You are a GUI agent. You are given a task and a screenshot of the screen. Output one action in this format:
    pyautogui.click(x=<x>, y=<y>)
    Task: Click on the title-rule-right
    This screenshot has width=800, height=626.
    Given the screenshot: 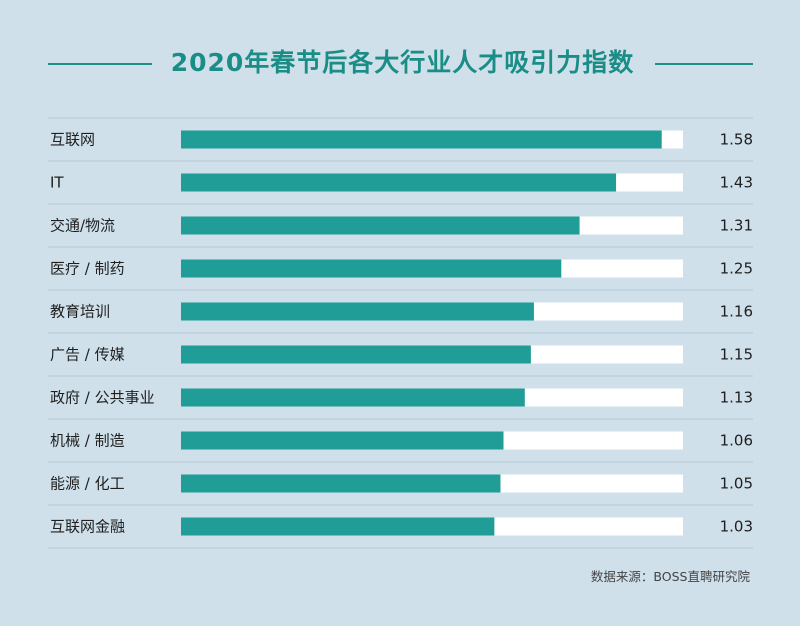 What is the action you would take?
    pyautogui.click(x=704, y=64)
    